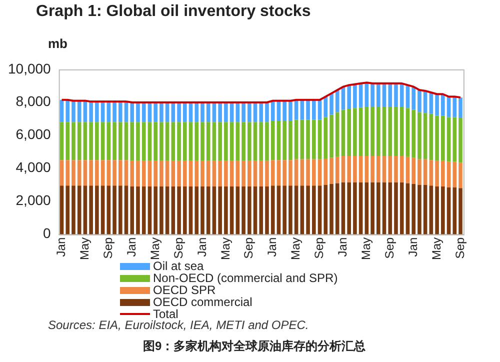 Image resolution: width=500 pixels, height=362 pixels. I want to click on legend-label: OECD SPR, so click(184, 290).